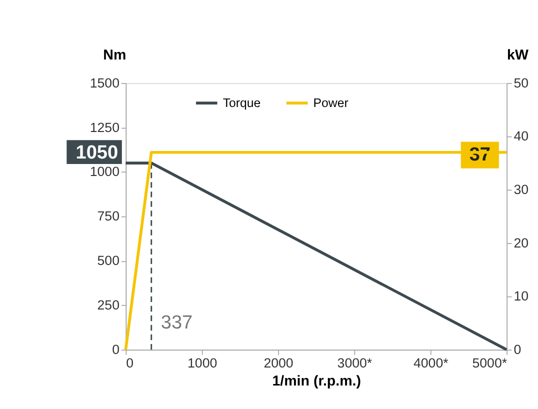  I want to click on y2-tick-label: 50, so click(521, 82).